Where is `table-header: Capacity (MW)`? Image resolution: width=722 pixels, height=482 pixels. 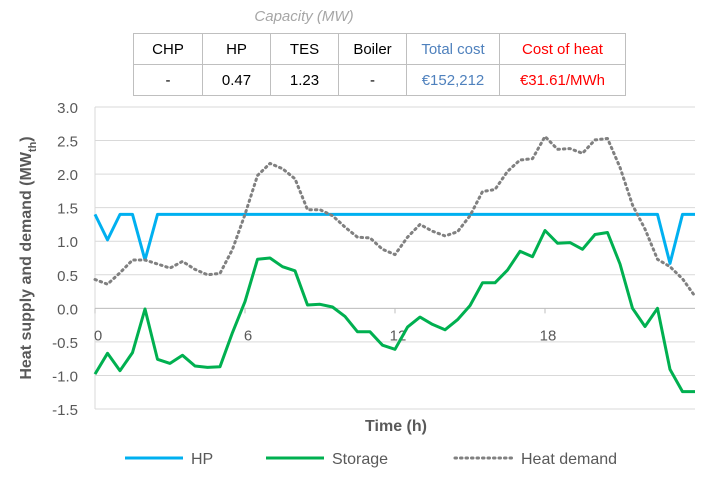 table-header: Capacity (MW) is located at coordinates (304, 16).